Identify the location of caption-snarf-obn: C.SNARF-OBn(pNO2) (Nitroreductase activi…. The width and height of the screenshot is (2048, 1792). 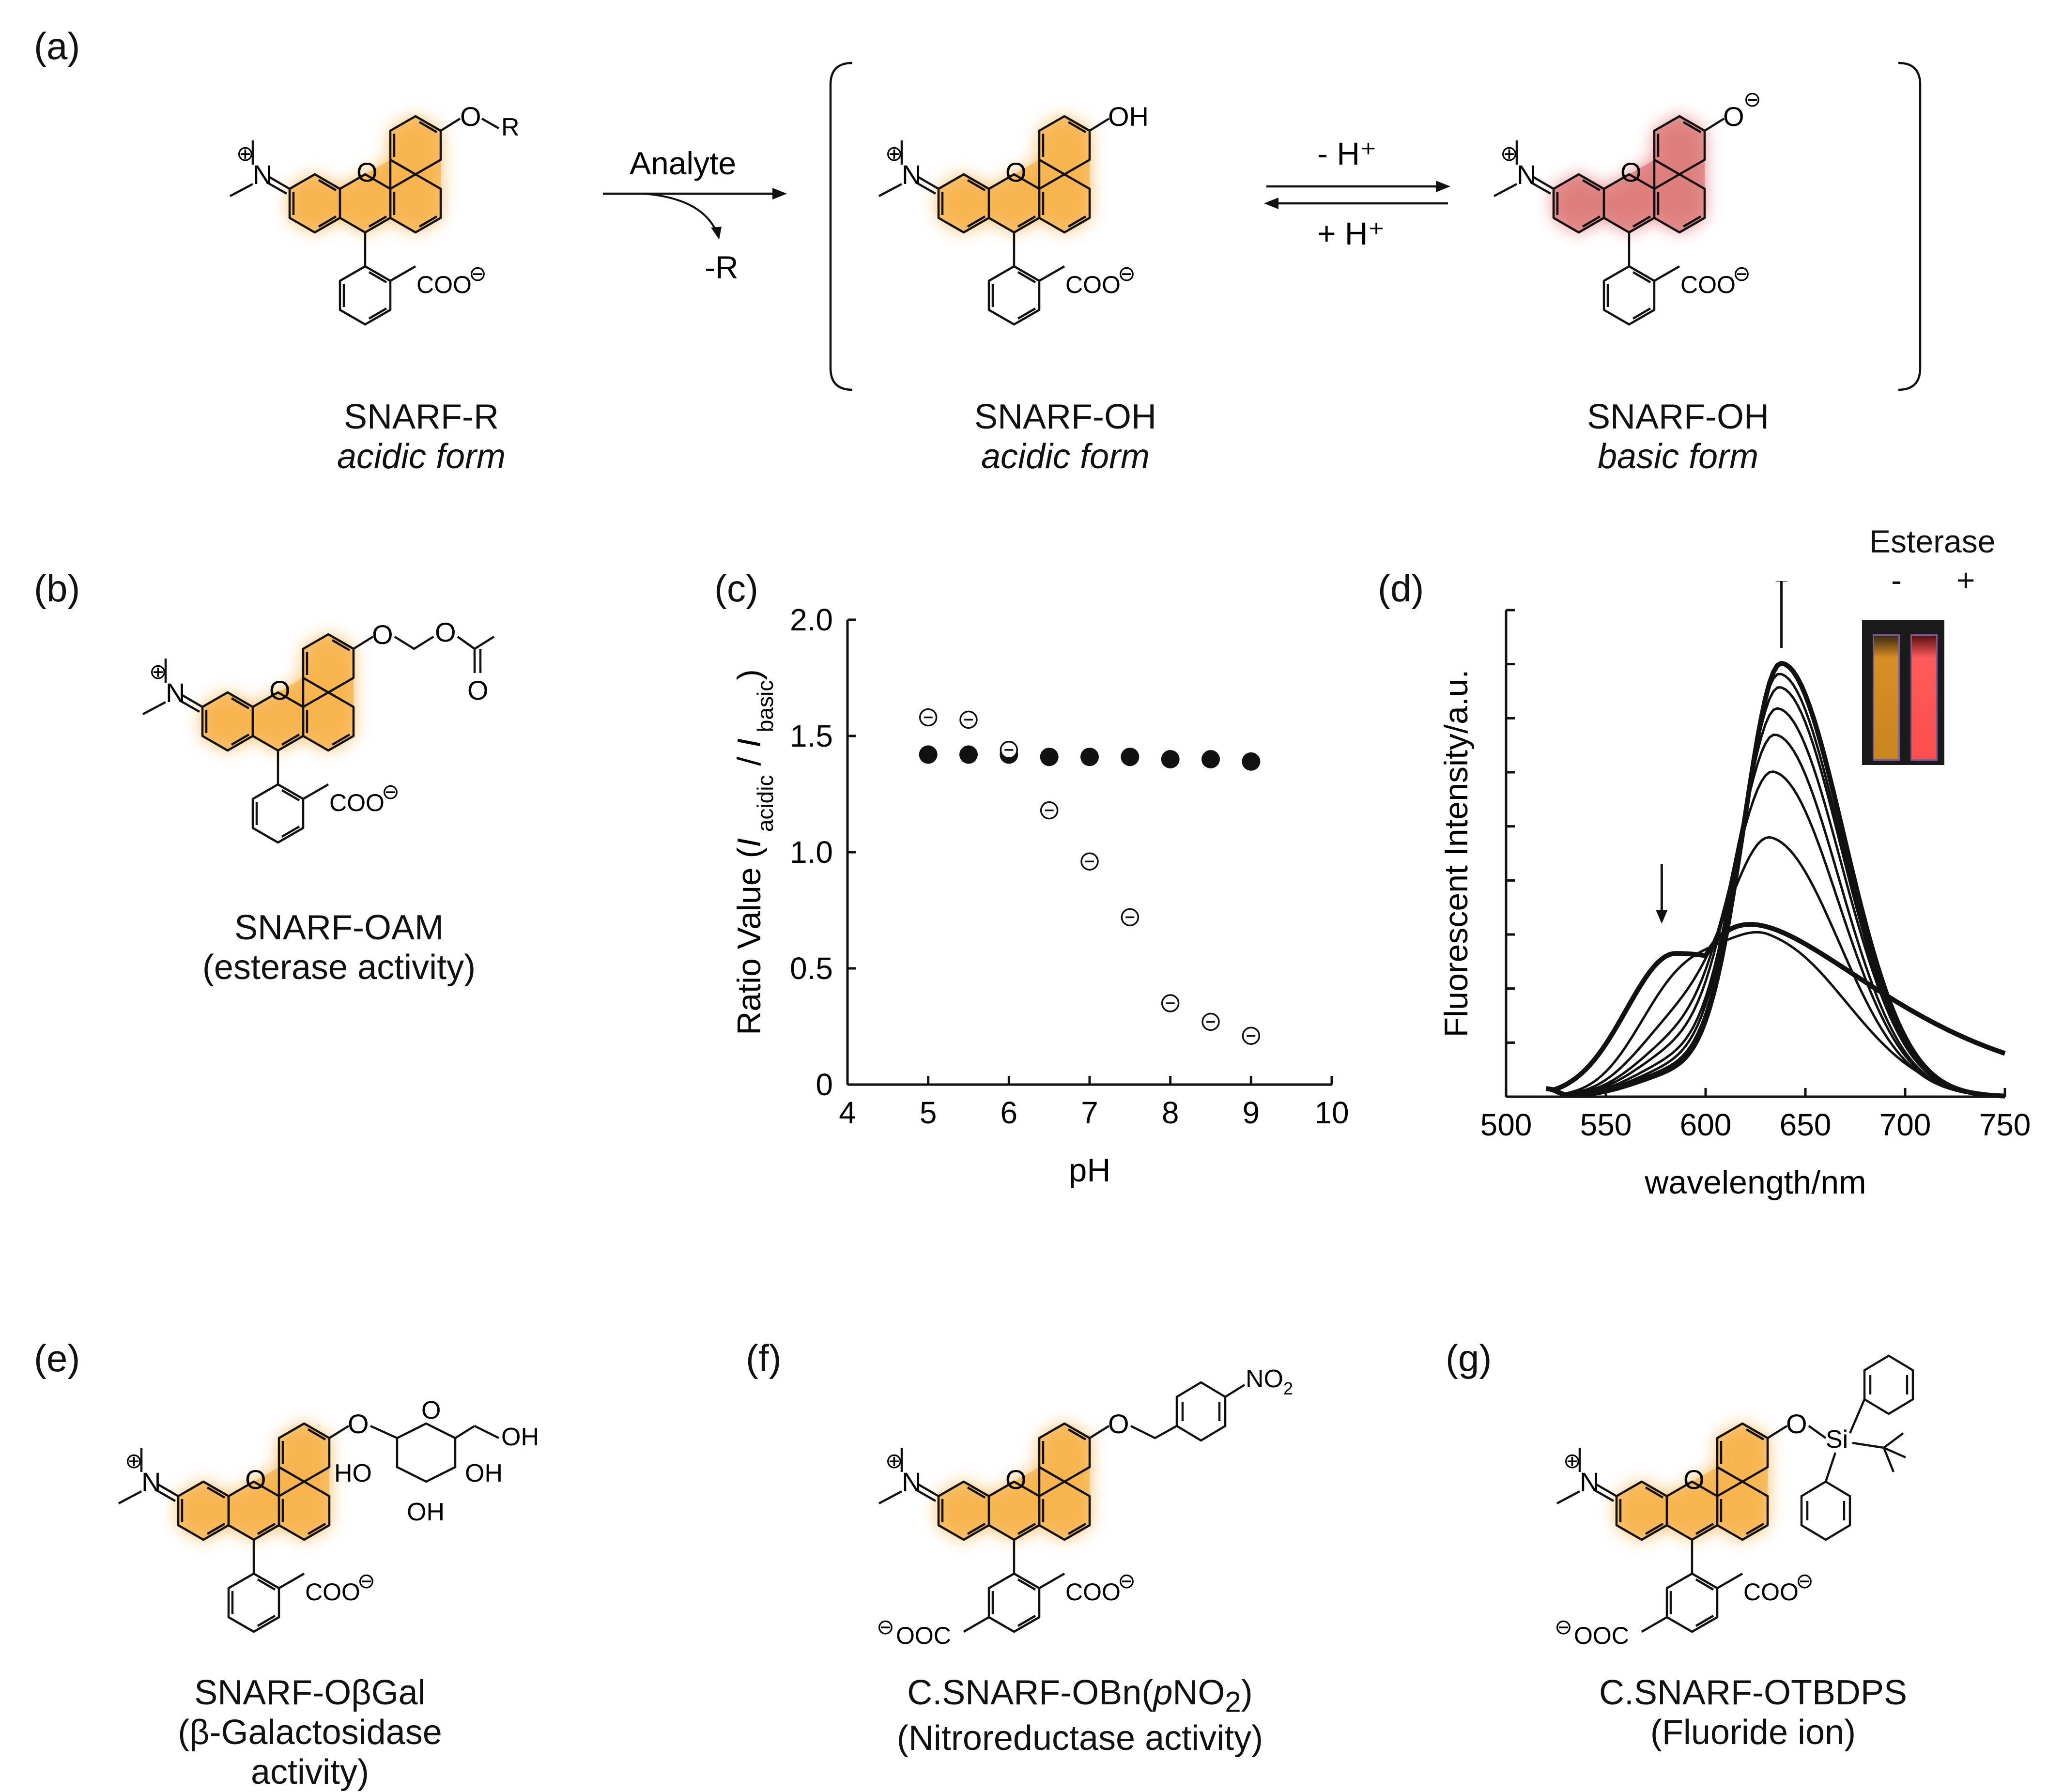
(1079, 1715).